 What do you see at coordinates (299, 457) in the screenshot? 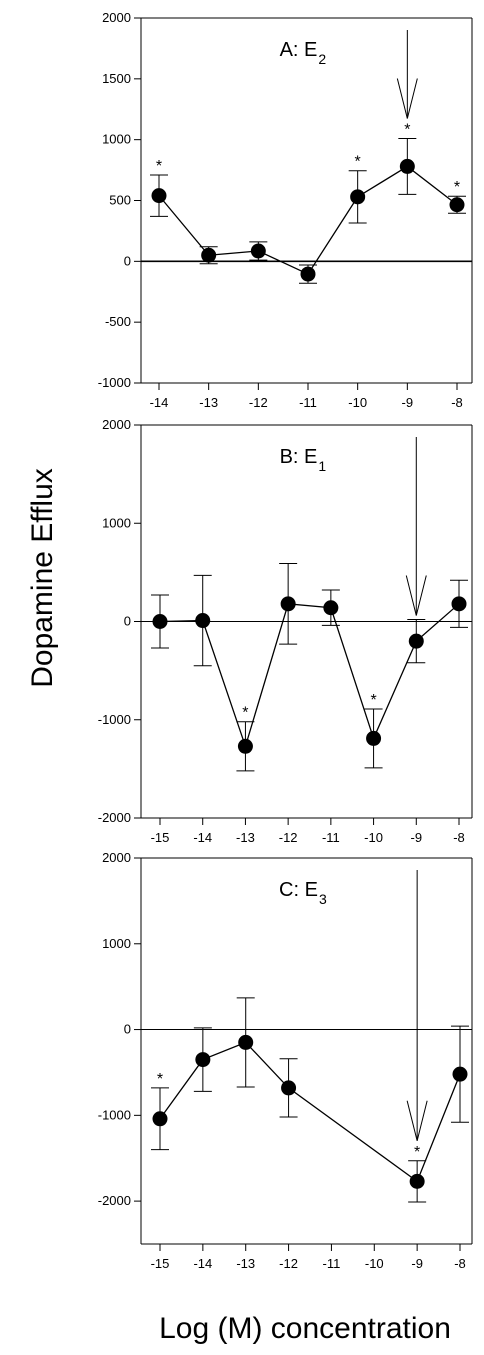
I see `panel-title: B: E` at bounding box center [299, 457].